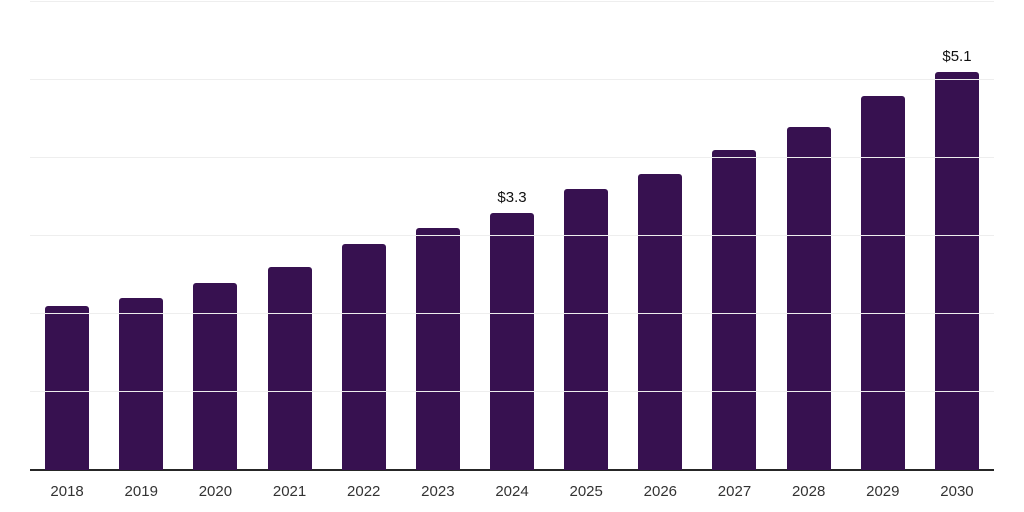 The height and width of the screenshot is (512, 1024). I want to click on bar-value-label-2030: $5.1, so click(957, 57).